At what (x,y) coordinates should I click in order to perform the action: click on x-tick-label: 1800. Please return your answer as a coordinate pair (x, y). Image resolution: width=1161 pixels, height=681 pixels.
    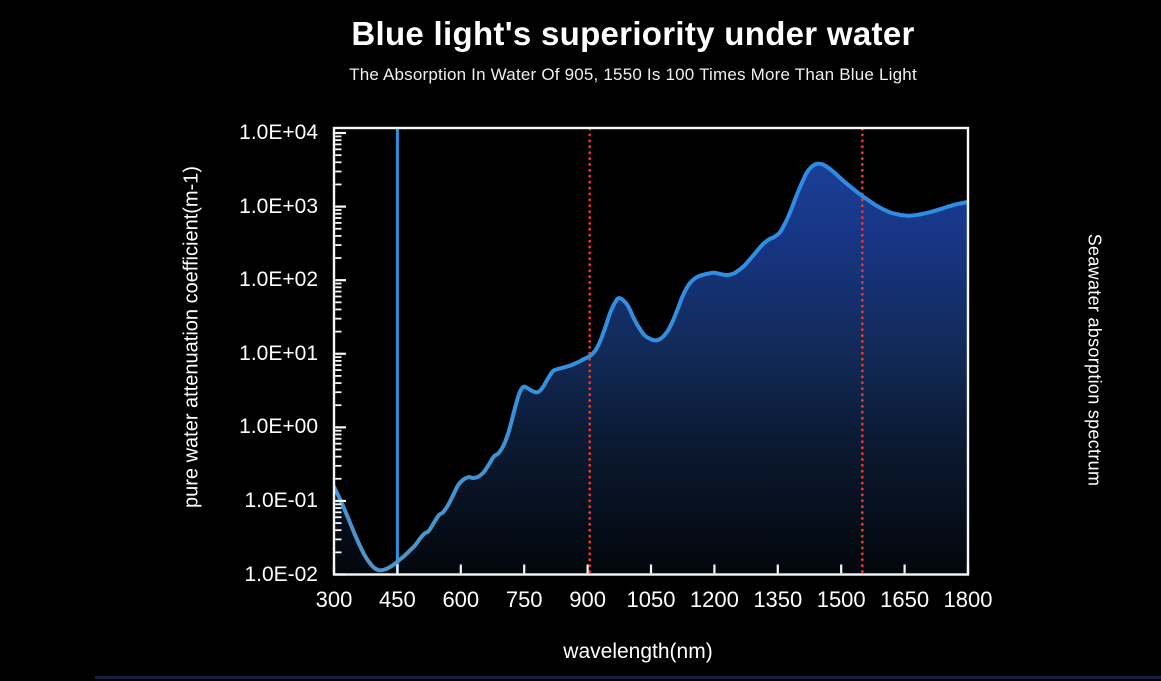
    Looking at the image, I should click on (968, 599).